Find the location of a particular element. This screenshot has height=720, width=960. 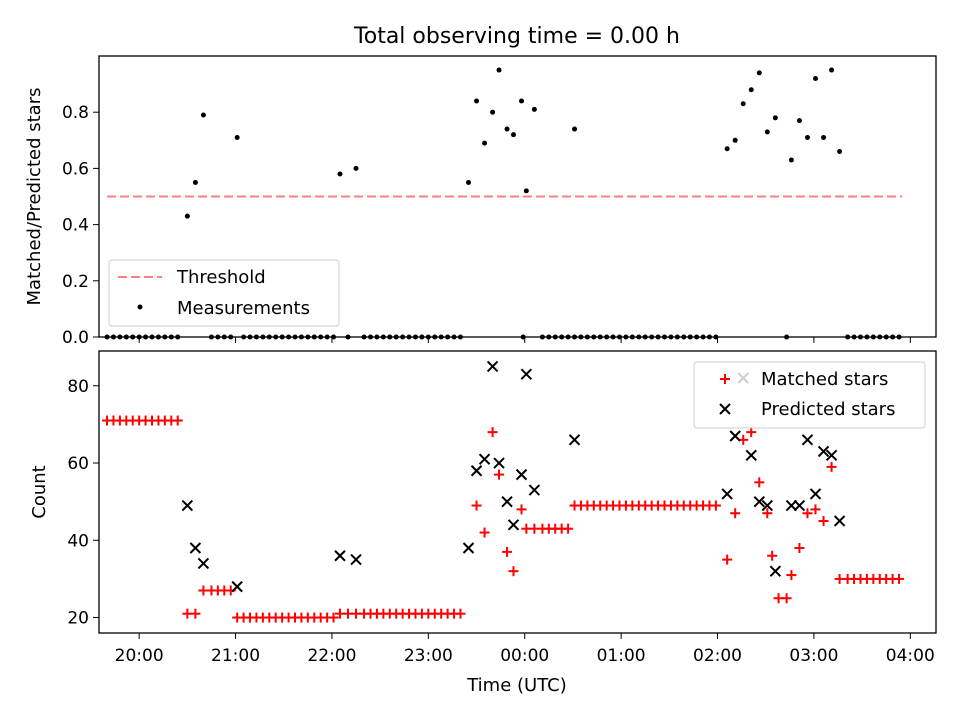

x-tick-label: 21:00 is located at coordinates (235, 656).